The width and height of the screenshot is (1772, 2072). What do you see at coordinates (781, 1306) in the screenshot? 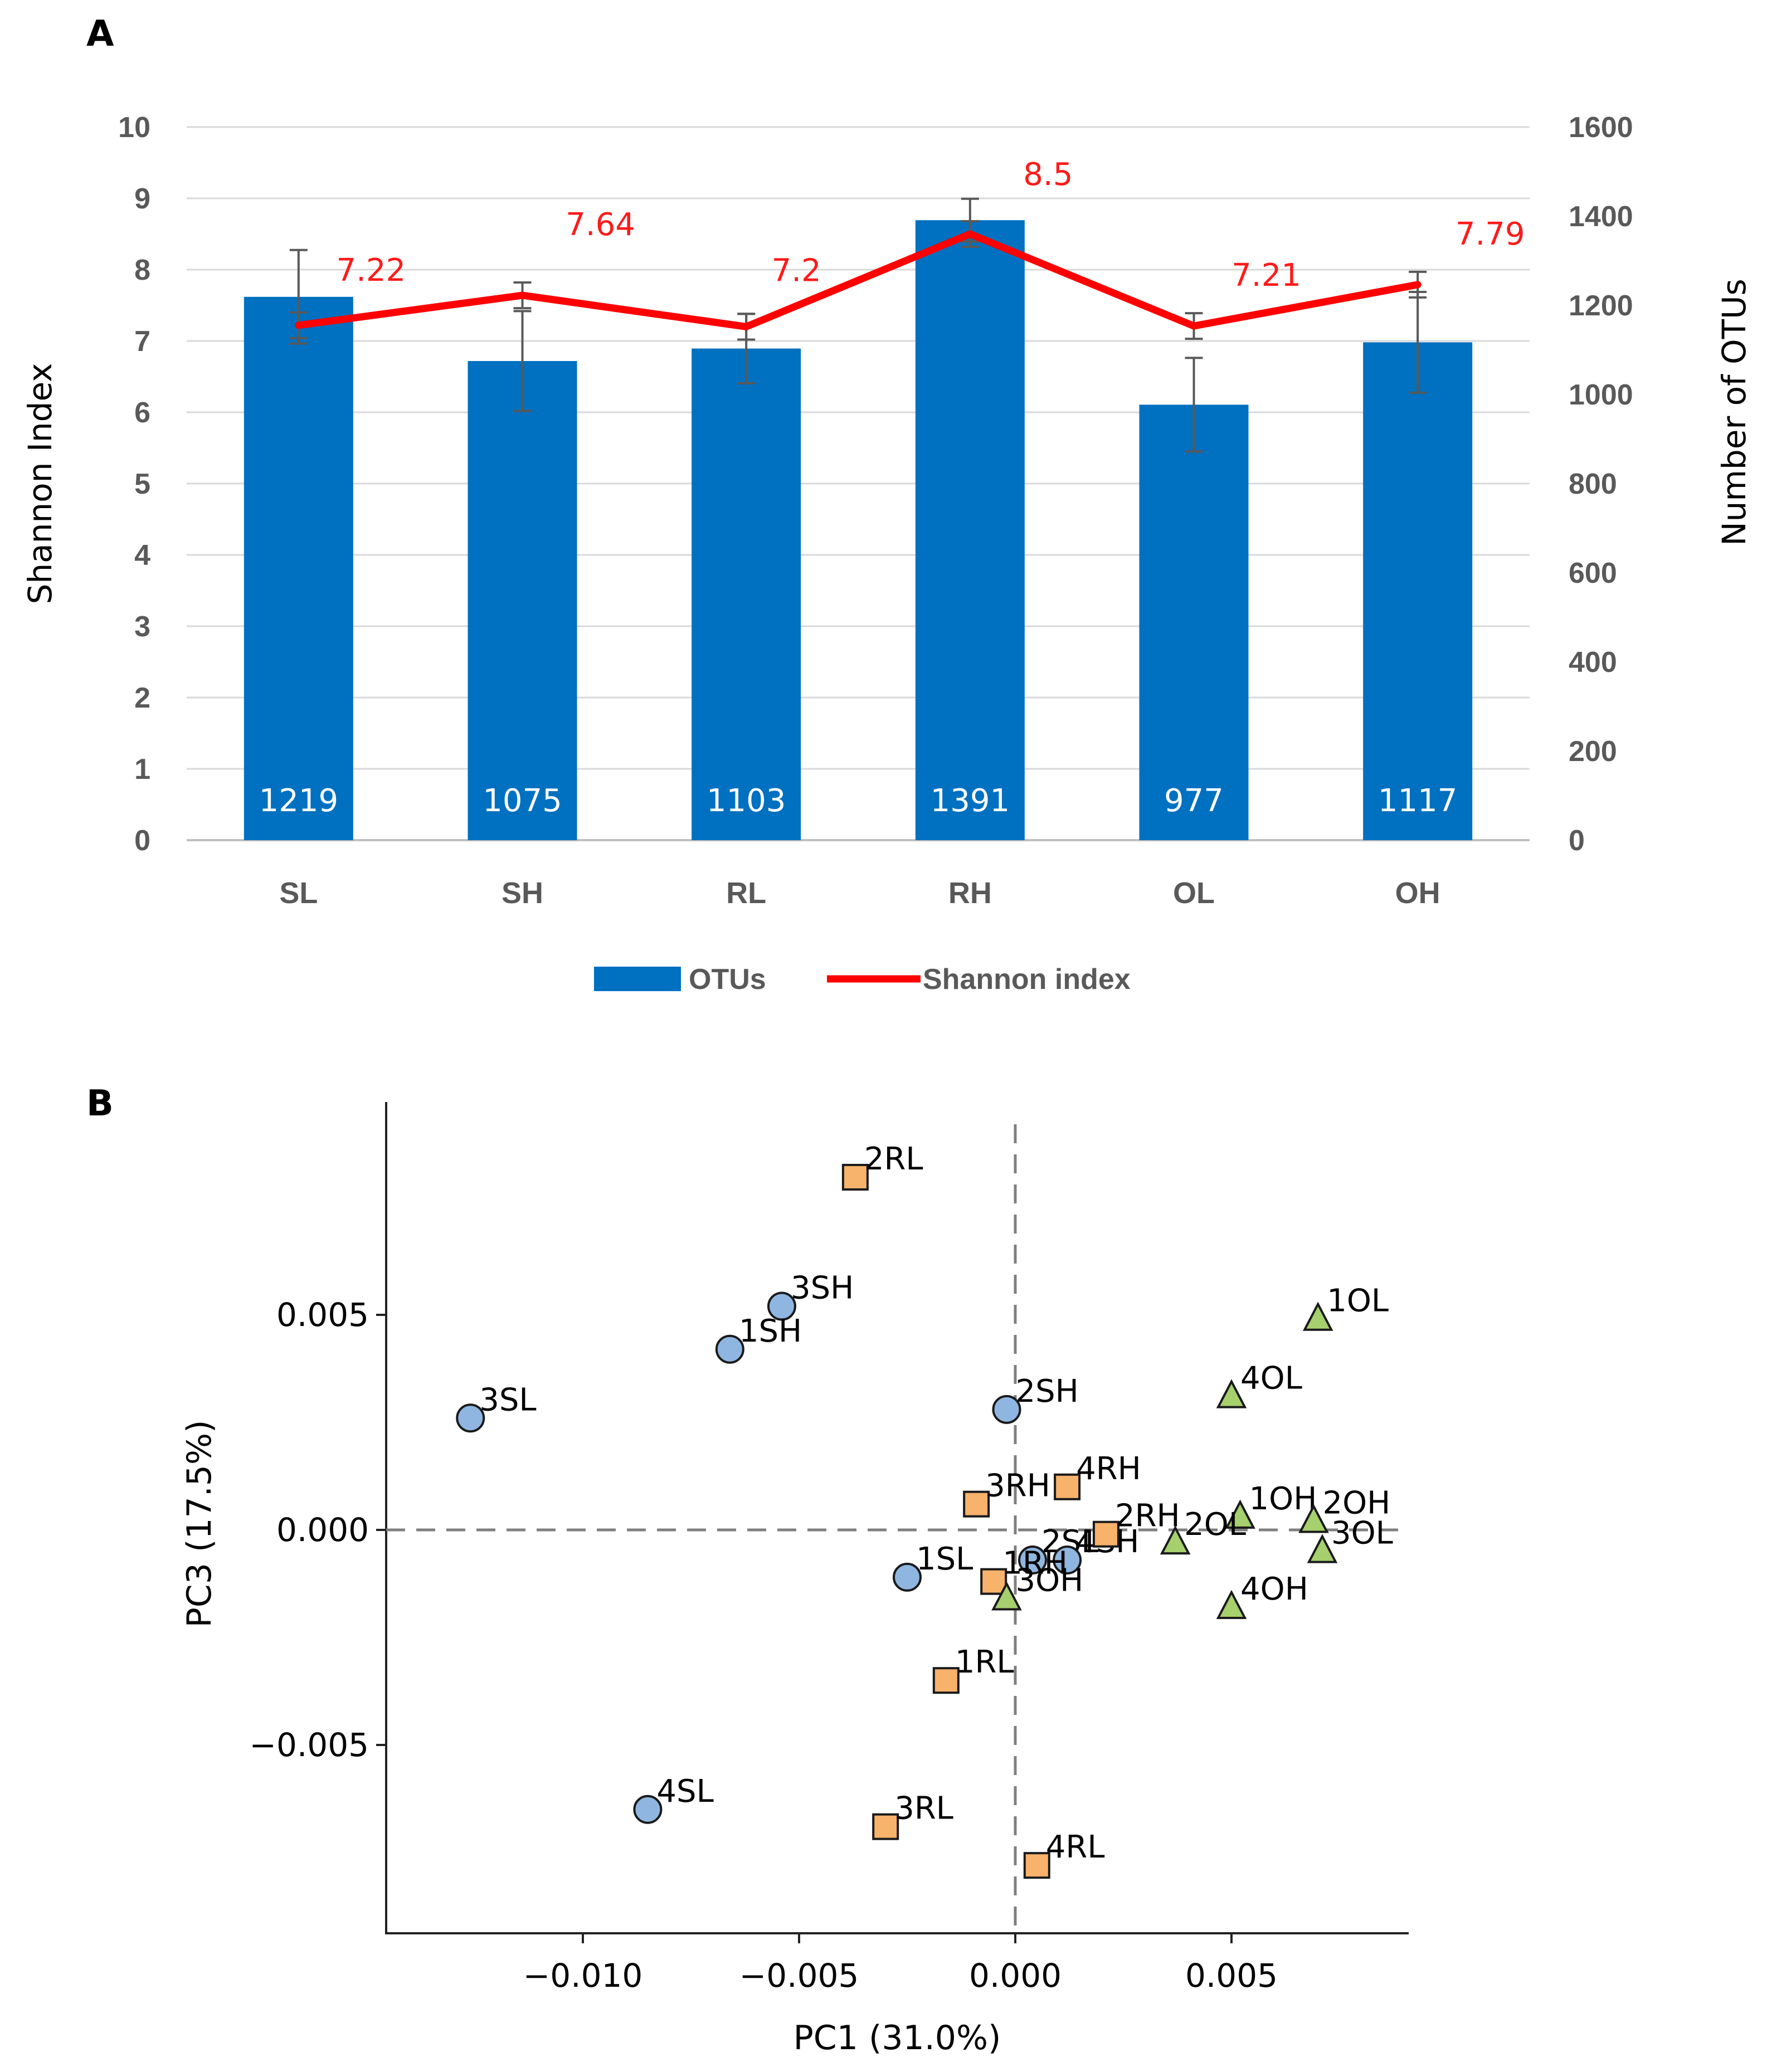
I see `point-3sh` at bounding box center [781, 1306].